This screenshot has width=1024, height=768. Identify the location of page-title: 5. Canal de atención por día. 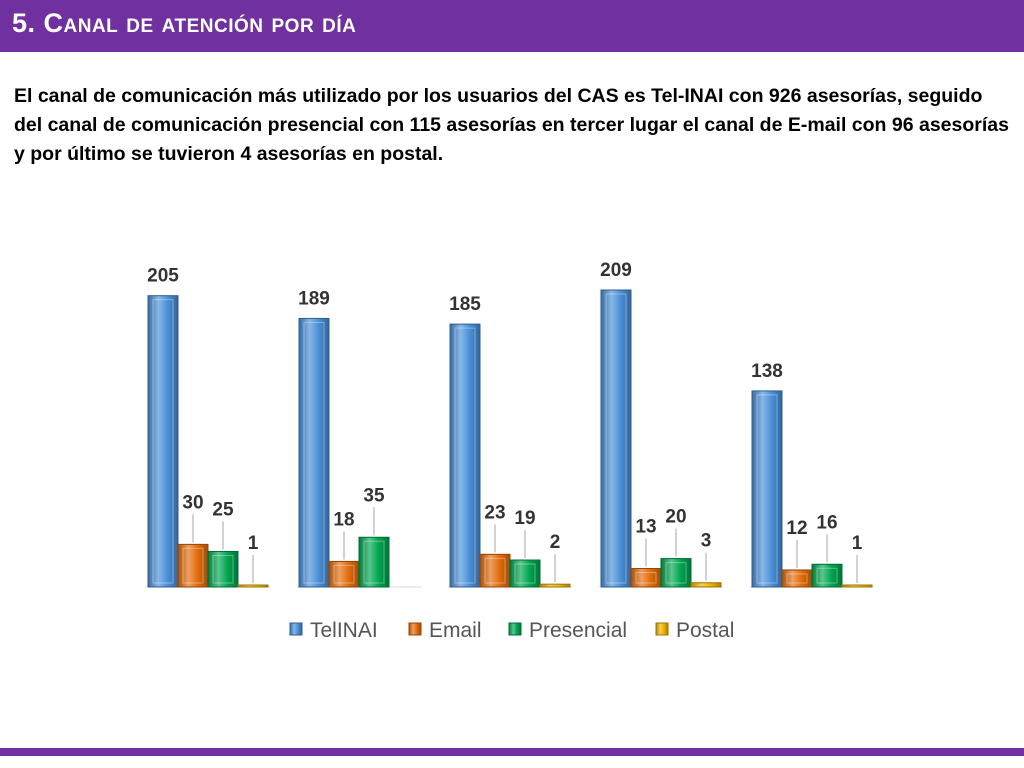
(184, 23).